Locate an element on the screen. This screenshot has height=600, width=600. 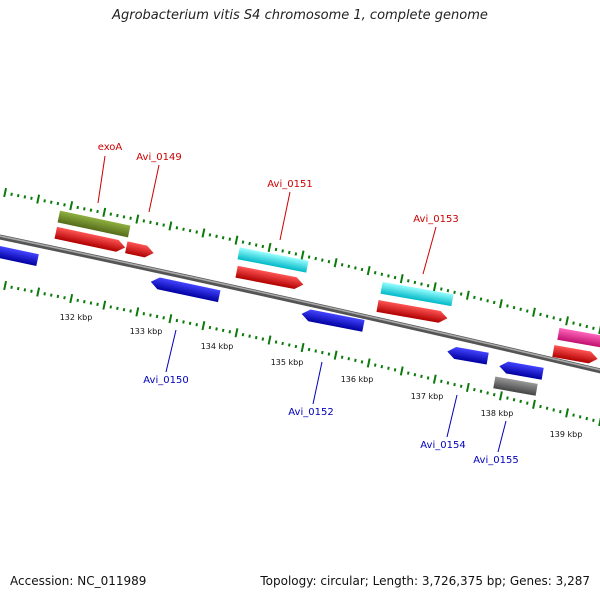
gene-label-avi-0149: Avi_0149 is located at coordinates (158, 157).